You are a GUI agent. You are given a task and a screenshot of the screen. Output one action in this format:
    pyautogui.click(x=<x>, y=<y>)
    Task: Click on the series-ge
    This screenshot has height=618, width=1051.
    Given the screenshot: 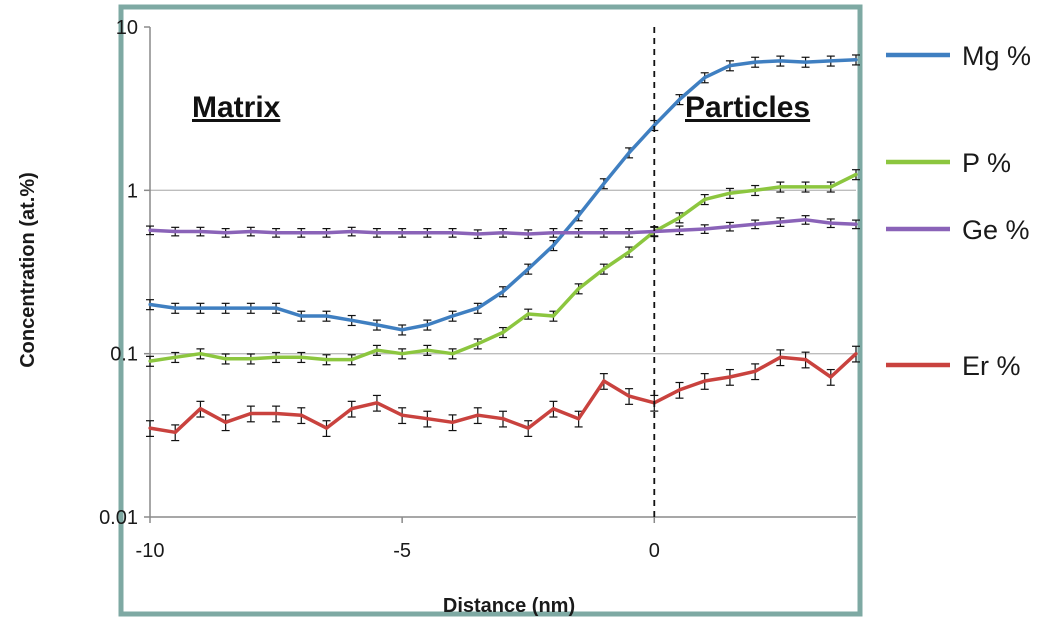 What is the action you would take?
    pyautogui.click(x=503, y=227)
    